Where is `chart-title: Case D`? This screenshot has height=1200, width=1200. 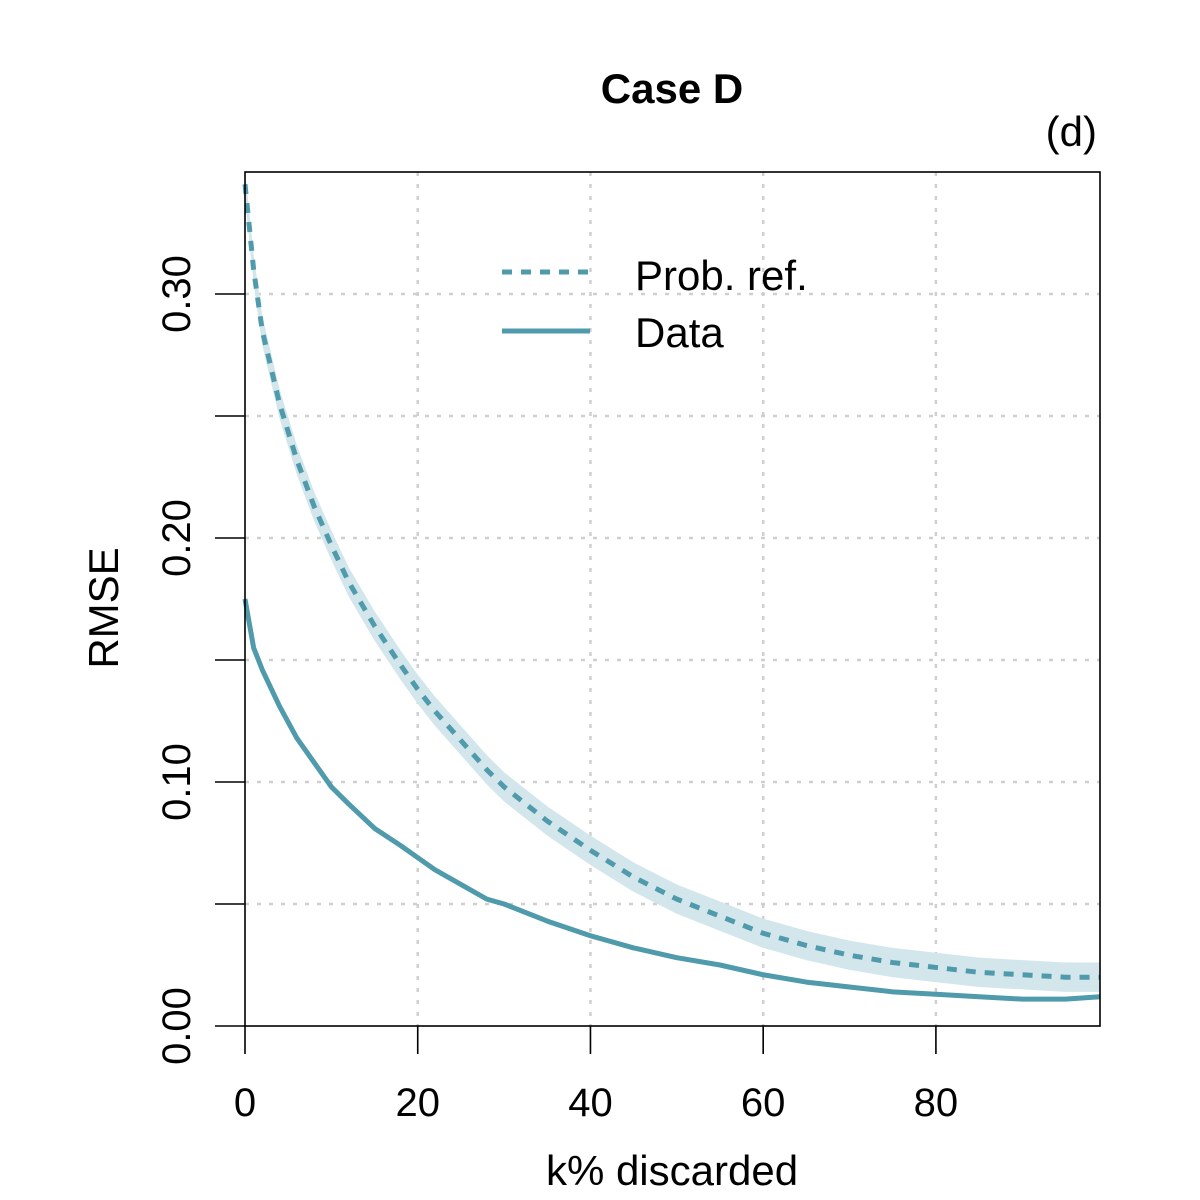
chart-title: Case D is located at coordinates (672, 88).